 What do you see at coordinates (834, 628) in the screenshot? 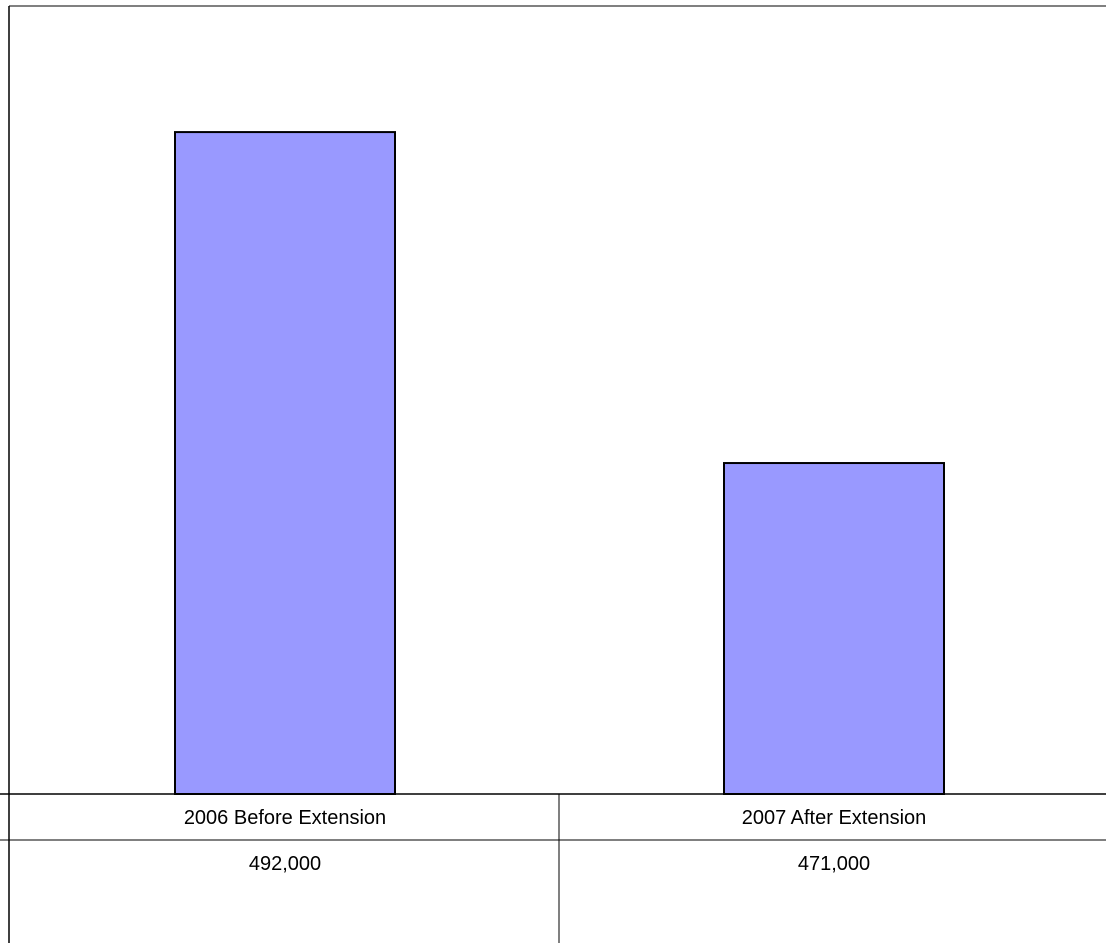
I see `bar-2007` at bounding box center [834, 628].